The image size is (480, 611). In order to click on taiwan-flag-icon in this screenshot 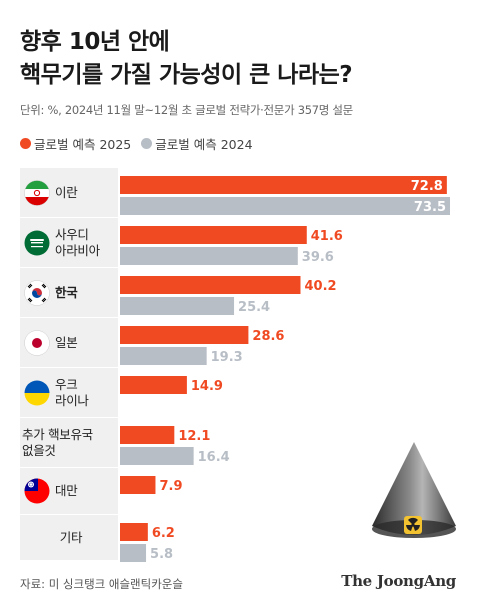, I will do `click(37, 491)`.